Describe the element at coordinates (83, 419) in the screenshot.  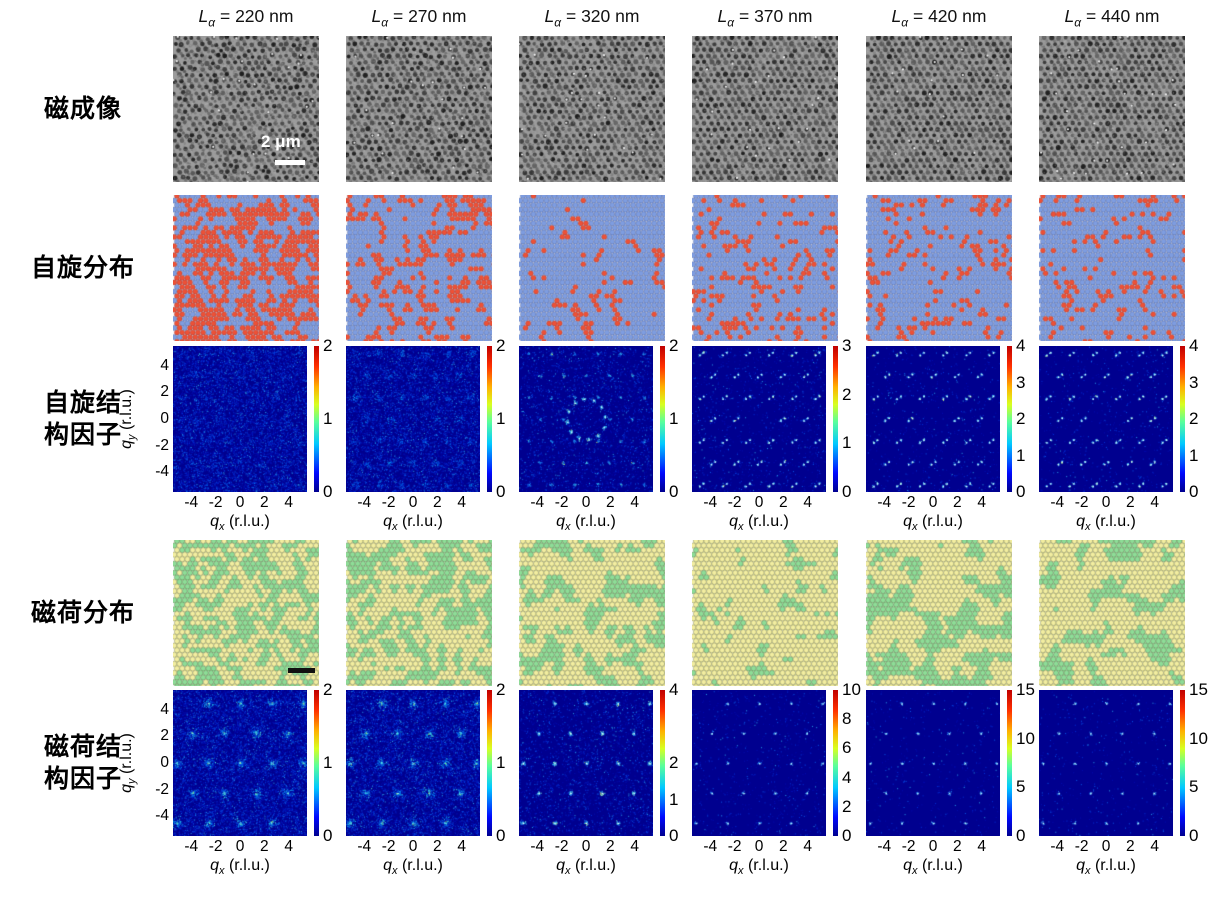
I see `row-label-spin-structure-factor: 自旋结 构因子` at that location.